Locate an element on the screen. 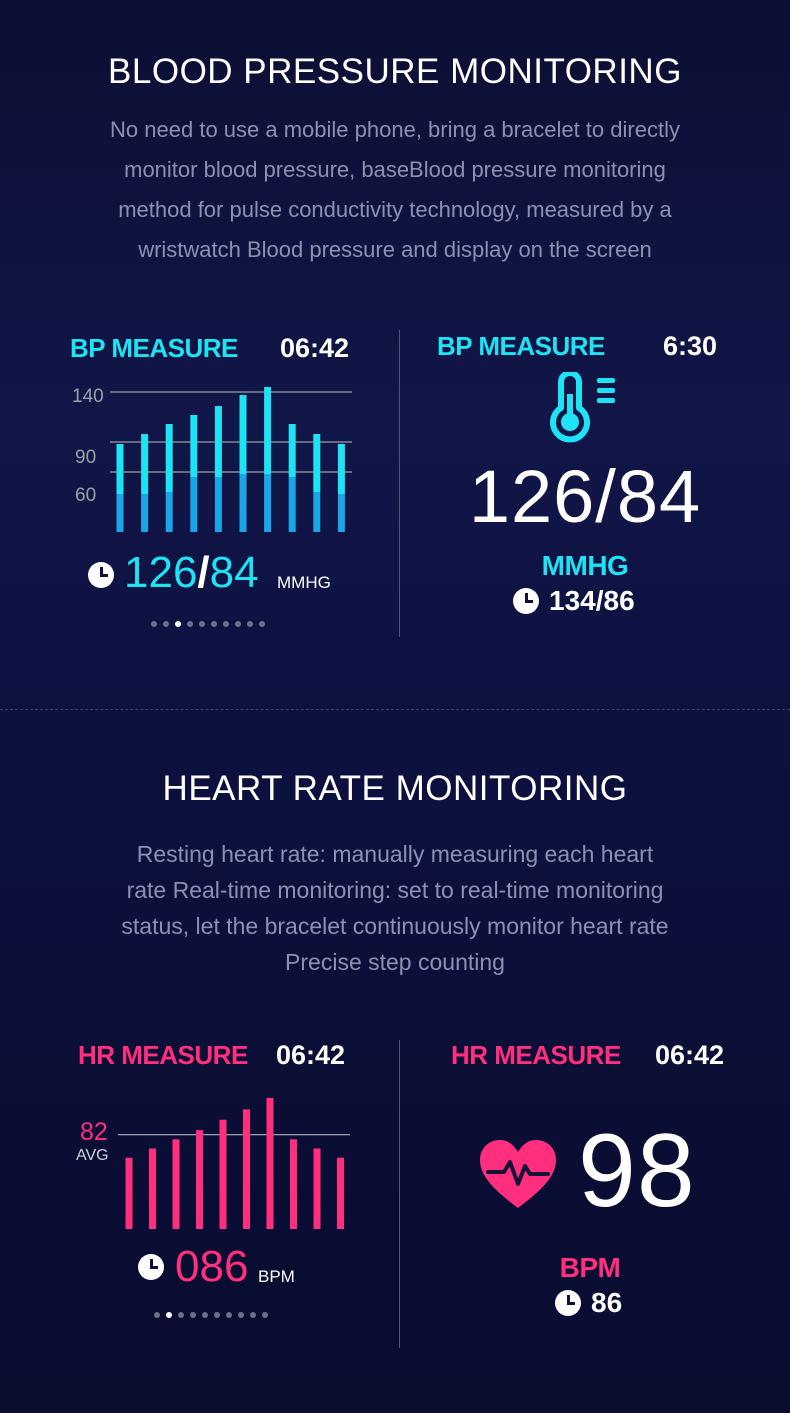  hr-right-previous: 86 is located at coordinates (607, 1302).